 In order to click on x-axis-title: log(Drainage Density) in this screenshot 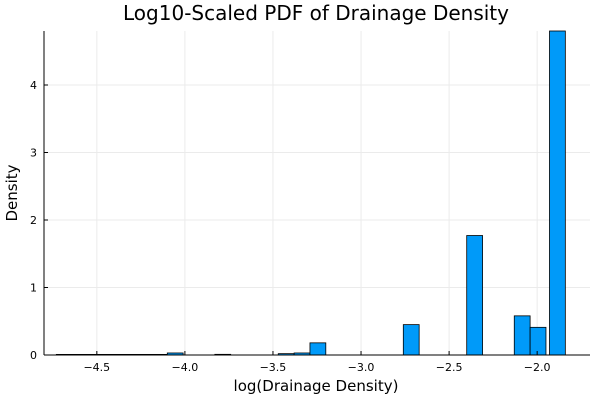, I will do `click(316, 386)`.